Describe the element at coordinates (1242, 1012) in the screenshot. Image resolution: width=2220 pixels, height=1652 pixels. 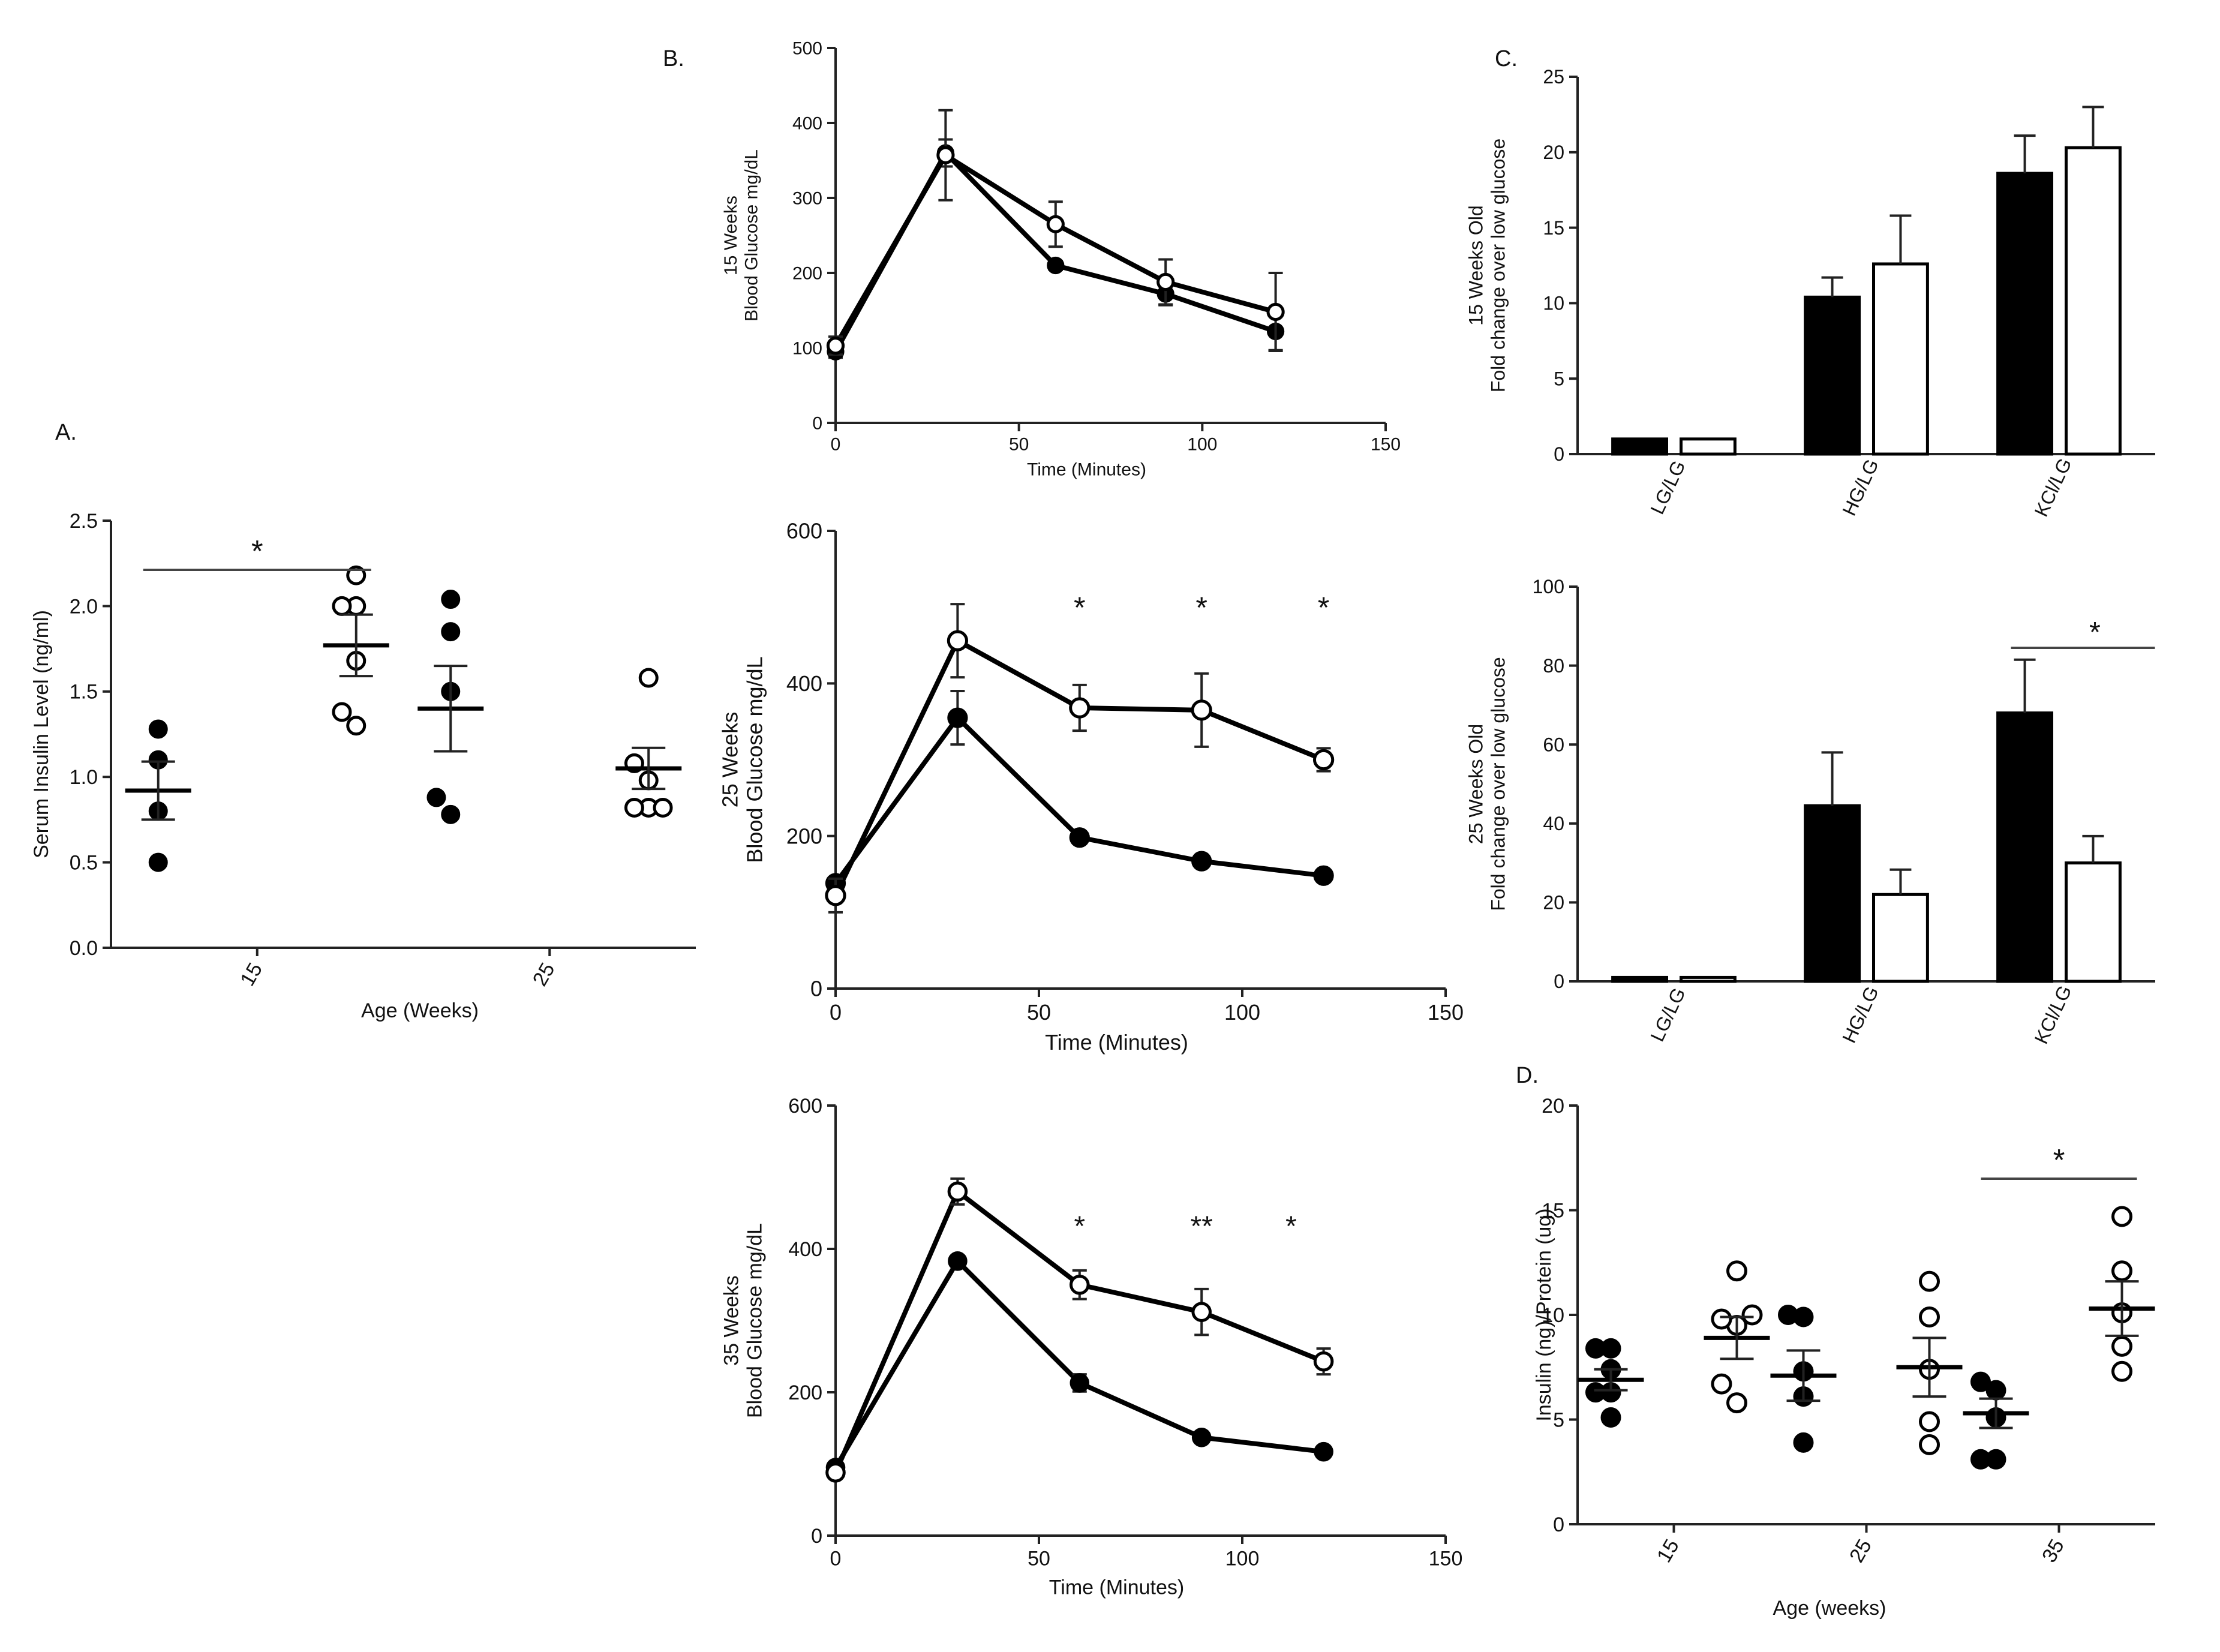
I see `x-tick-label: 100` at that location.